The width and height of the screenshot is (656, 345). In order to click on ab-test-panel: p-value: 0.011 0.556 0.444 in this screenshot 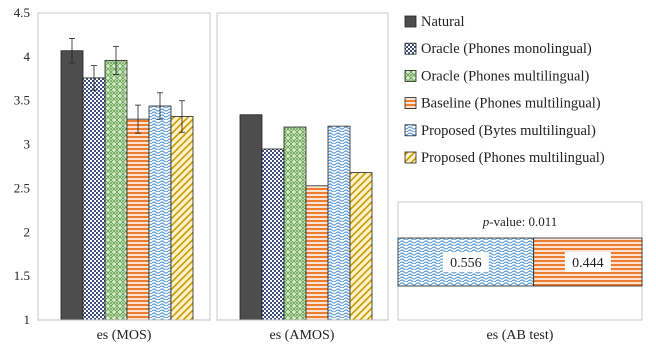, I will do `click(520, 261)`.